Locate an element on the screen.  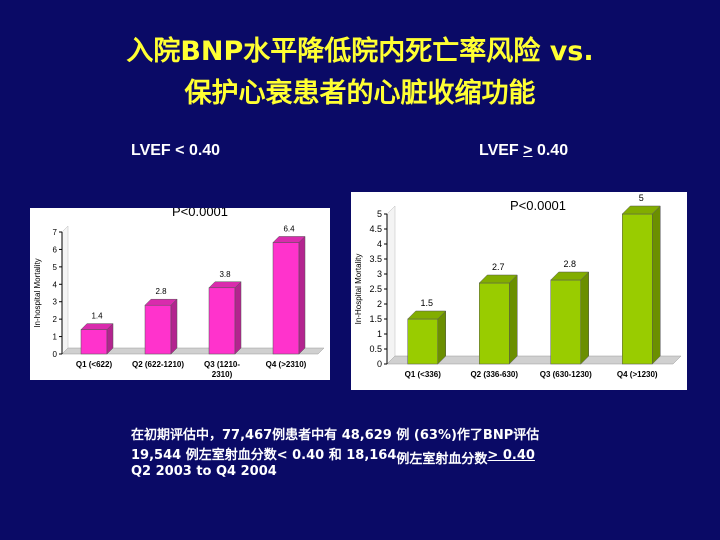
y-tick-label: 2.5 is located at coordinates (375, 289).